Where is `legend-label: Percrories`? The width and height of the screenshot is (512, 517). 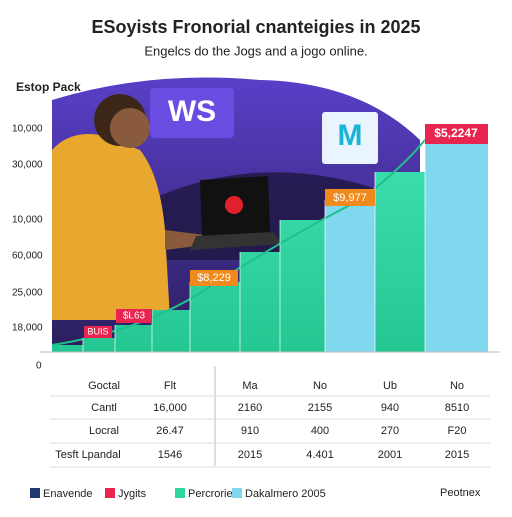
legend-label: Percrories is located at coordinates (213, 494).